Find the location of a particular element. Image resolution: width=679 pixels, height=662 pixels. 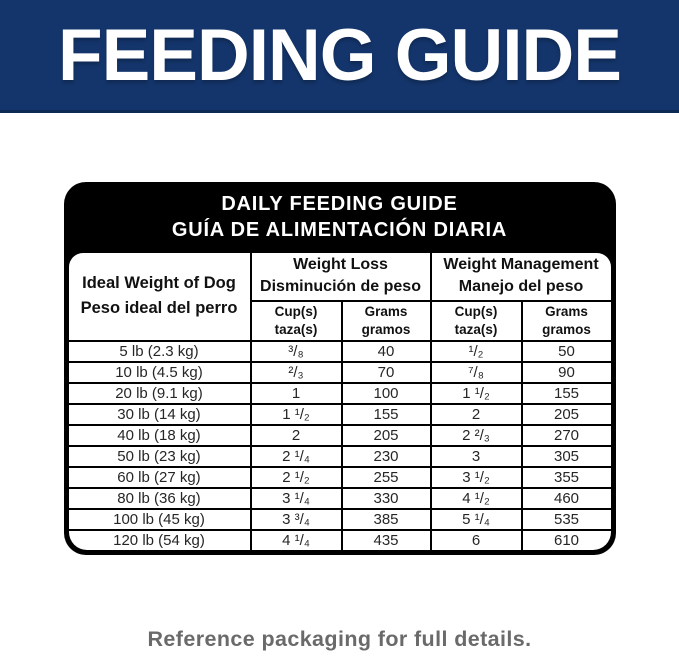

weight-cell: 20 lb (9.1 kg) is located at coordinates (160, 393).